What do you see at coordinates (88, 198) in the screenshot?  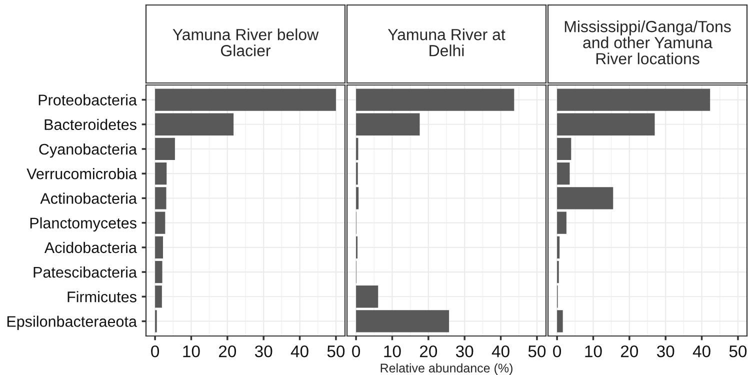 I see `y-tick-label: Actinobacteria` at bounding box center [88, 198].